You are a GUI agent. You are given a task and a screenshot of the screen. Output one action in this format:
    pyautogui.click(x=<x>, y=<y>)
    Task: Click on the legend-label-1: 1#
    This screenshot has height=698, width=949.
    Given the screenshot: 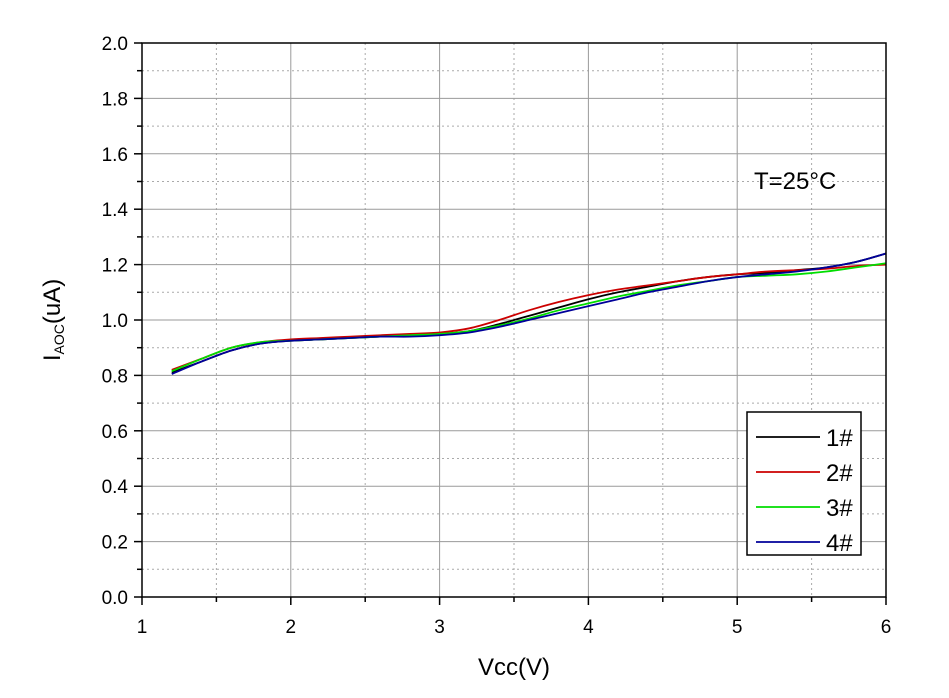 What is the action you would take?
    pyautogui.click(x=839, y=438)
    